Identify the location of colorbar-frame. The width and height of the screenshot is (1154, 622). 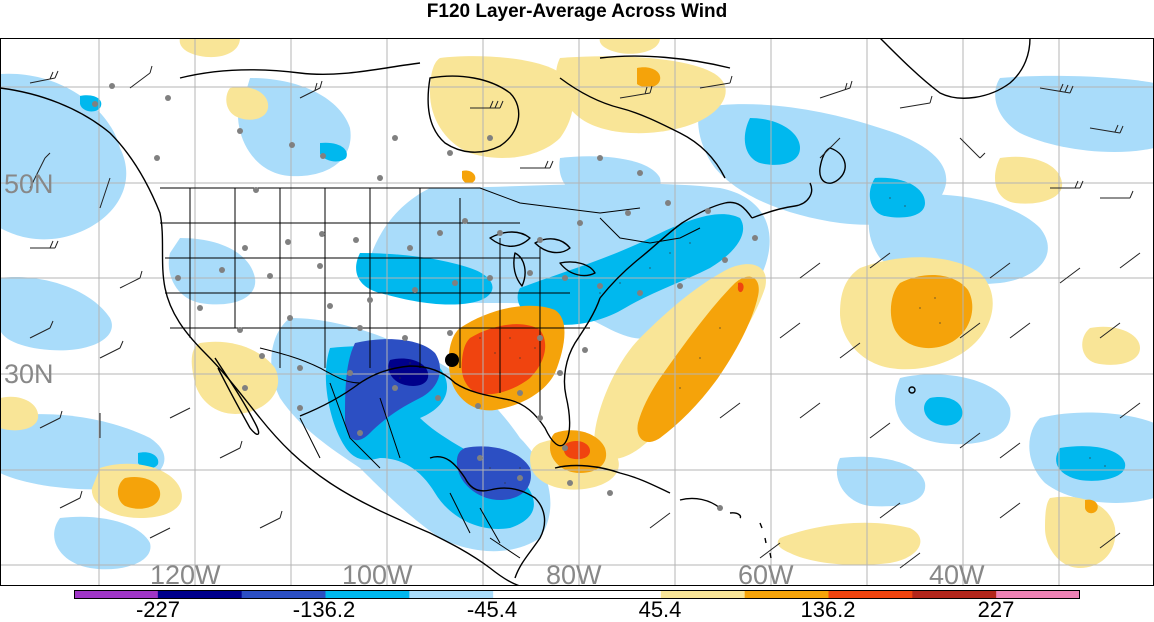
(577, 594).